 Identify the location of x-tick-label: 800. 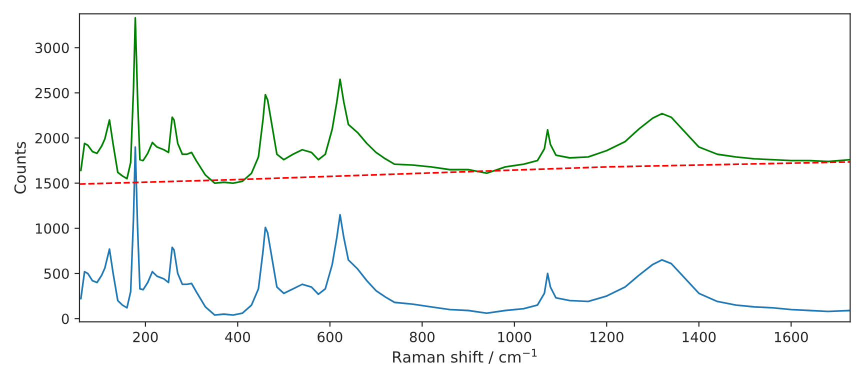
(422, 337).